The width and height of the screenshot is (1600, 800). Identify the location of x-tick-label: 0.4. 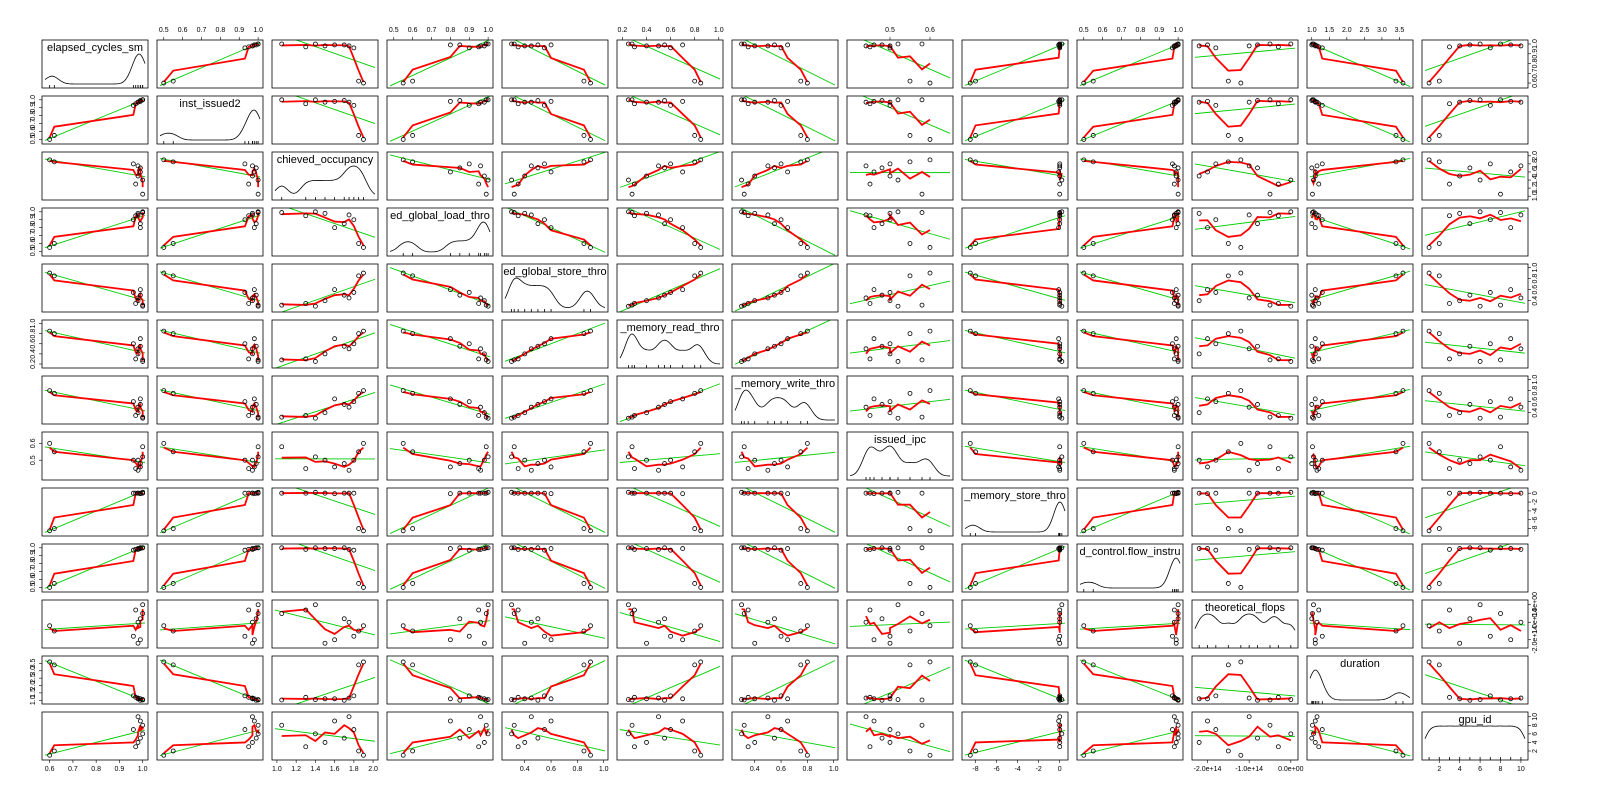
(525, 769).